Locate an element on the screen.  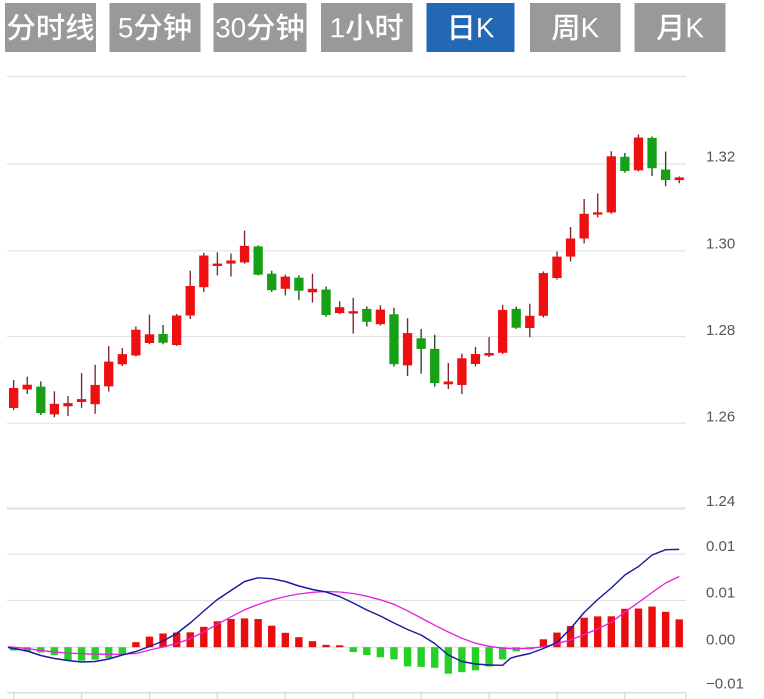
svg-text: 1.28 is located at coordinates (720, 330).